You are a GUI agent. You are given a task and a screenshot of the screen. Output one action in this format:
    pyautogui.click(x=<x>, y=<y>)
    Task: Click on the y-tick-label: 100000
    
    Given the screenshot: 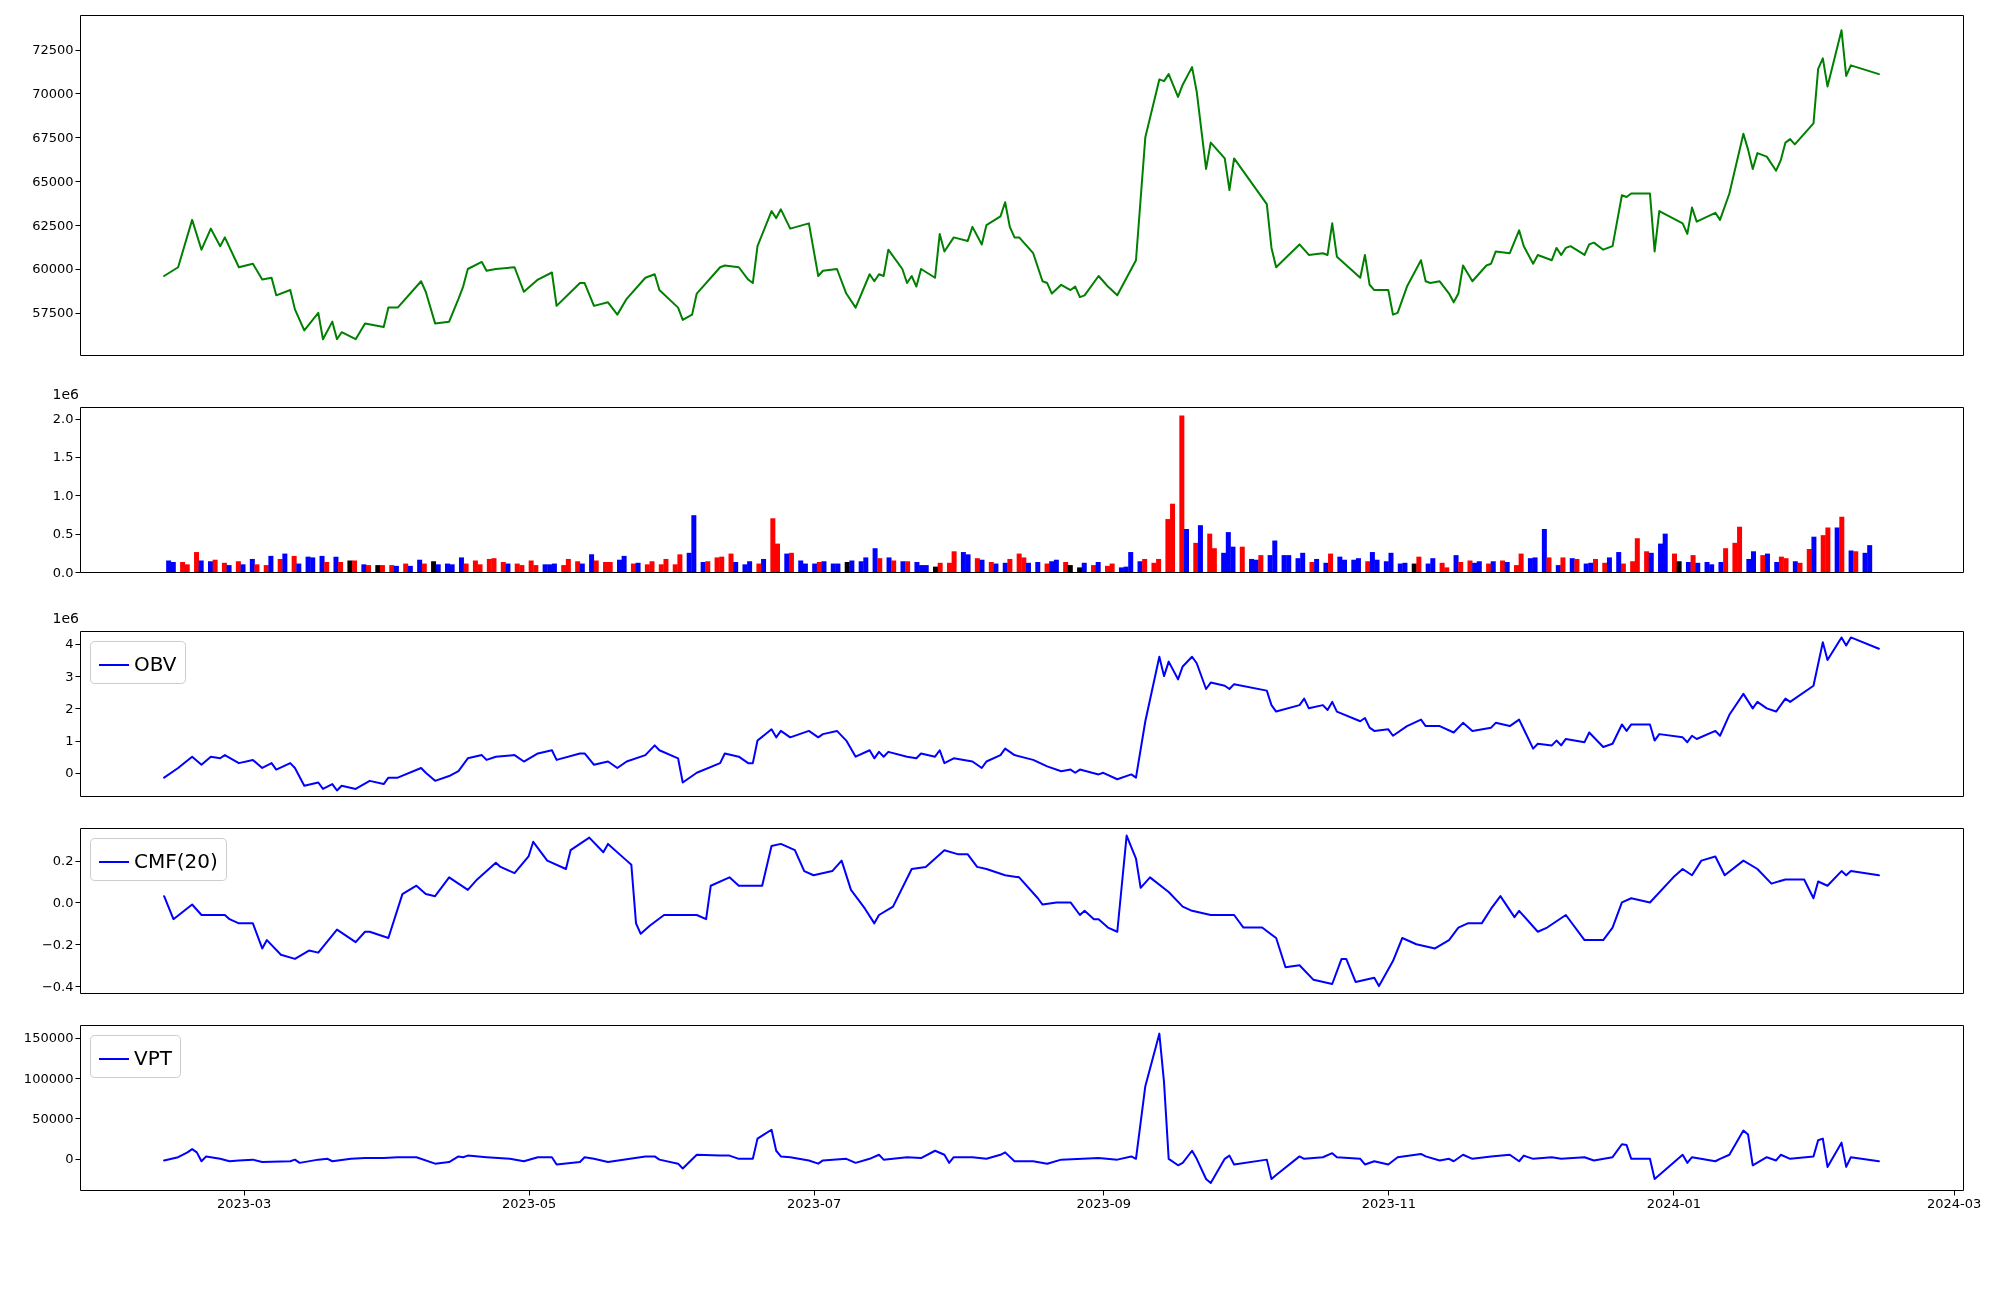 What is the action you would take?
    pyautogui.click(x=48, y=1078)
    